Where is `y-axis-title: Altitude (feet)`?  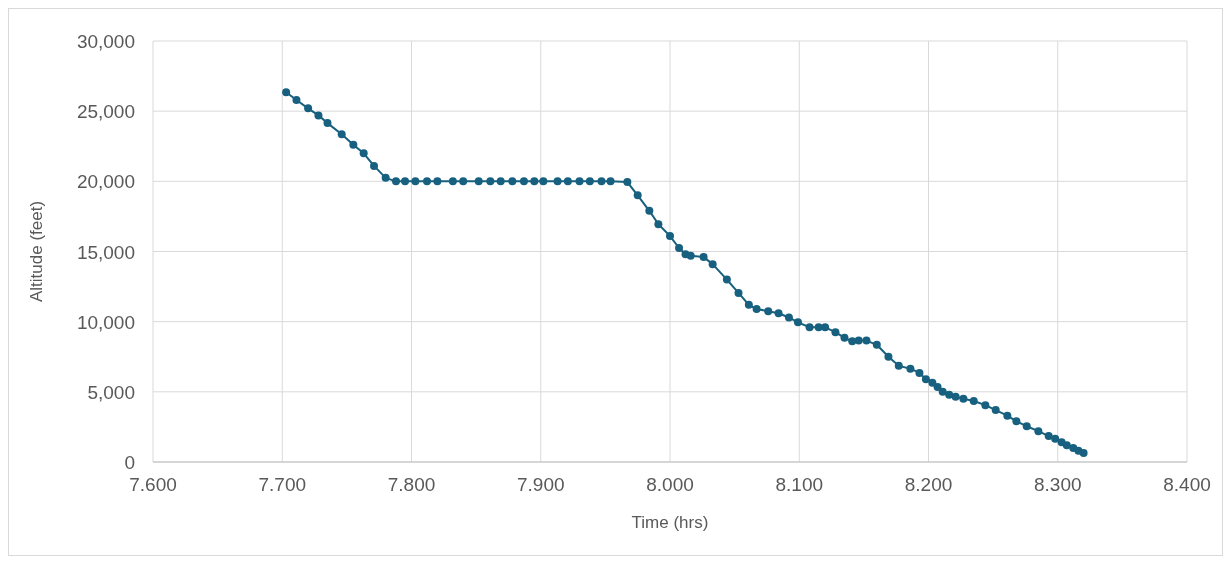 y-axis-title: Altitude (feet) is located at coordinates (36, 251).